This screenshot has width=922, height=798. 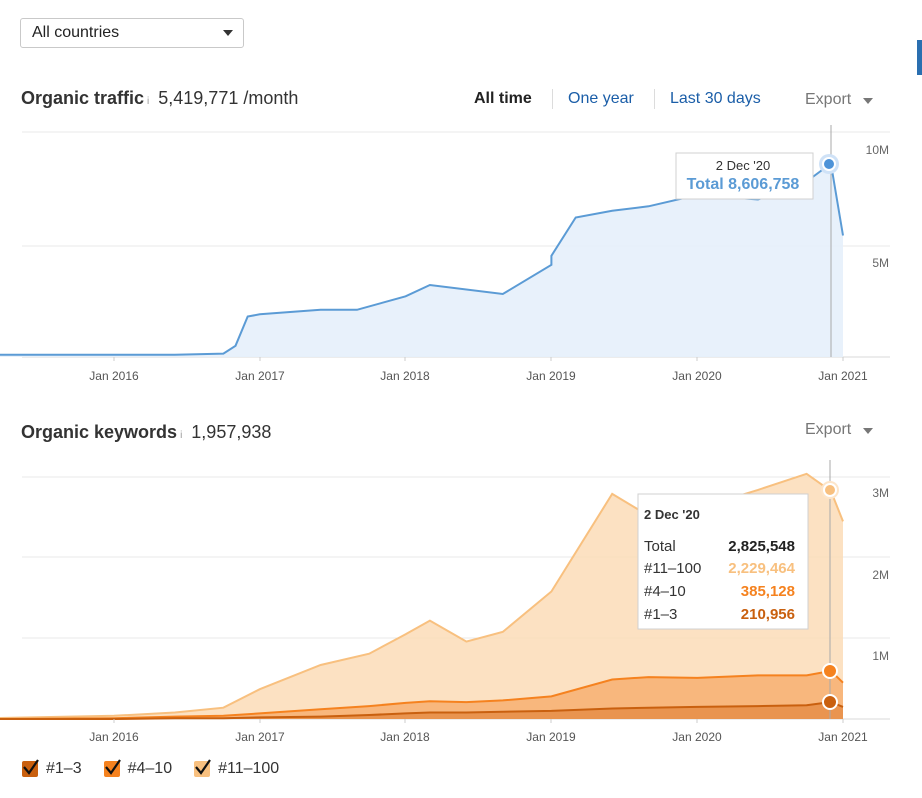 What do you see at coordinates (665, 591) in the screenshot?
I see `tooltip-row-label: #4–10` at bounding box center [665, 591].